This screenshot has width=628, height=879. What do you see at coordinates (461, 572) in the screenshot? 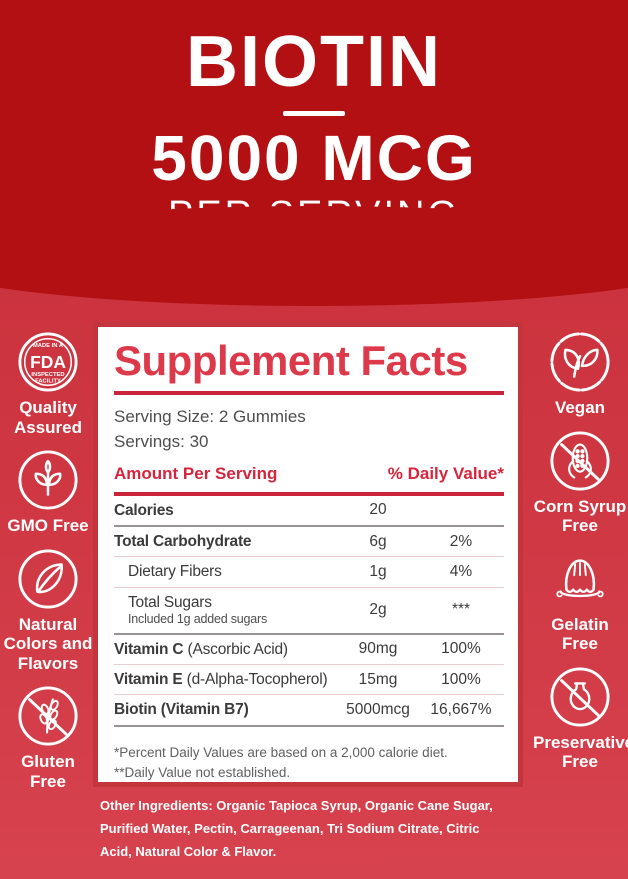
I see `row-dv: 4%` at bounding box center [461, 572].